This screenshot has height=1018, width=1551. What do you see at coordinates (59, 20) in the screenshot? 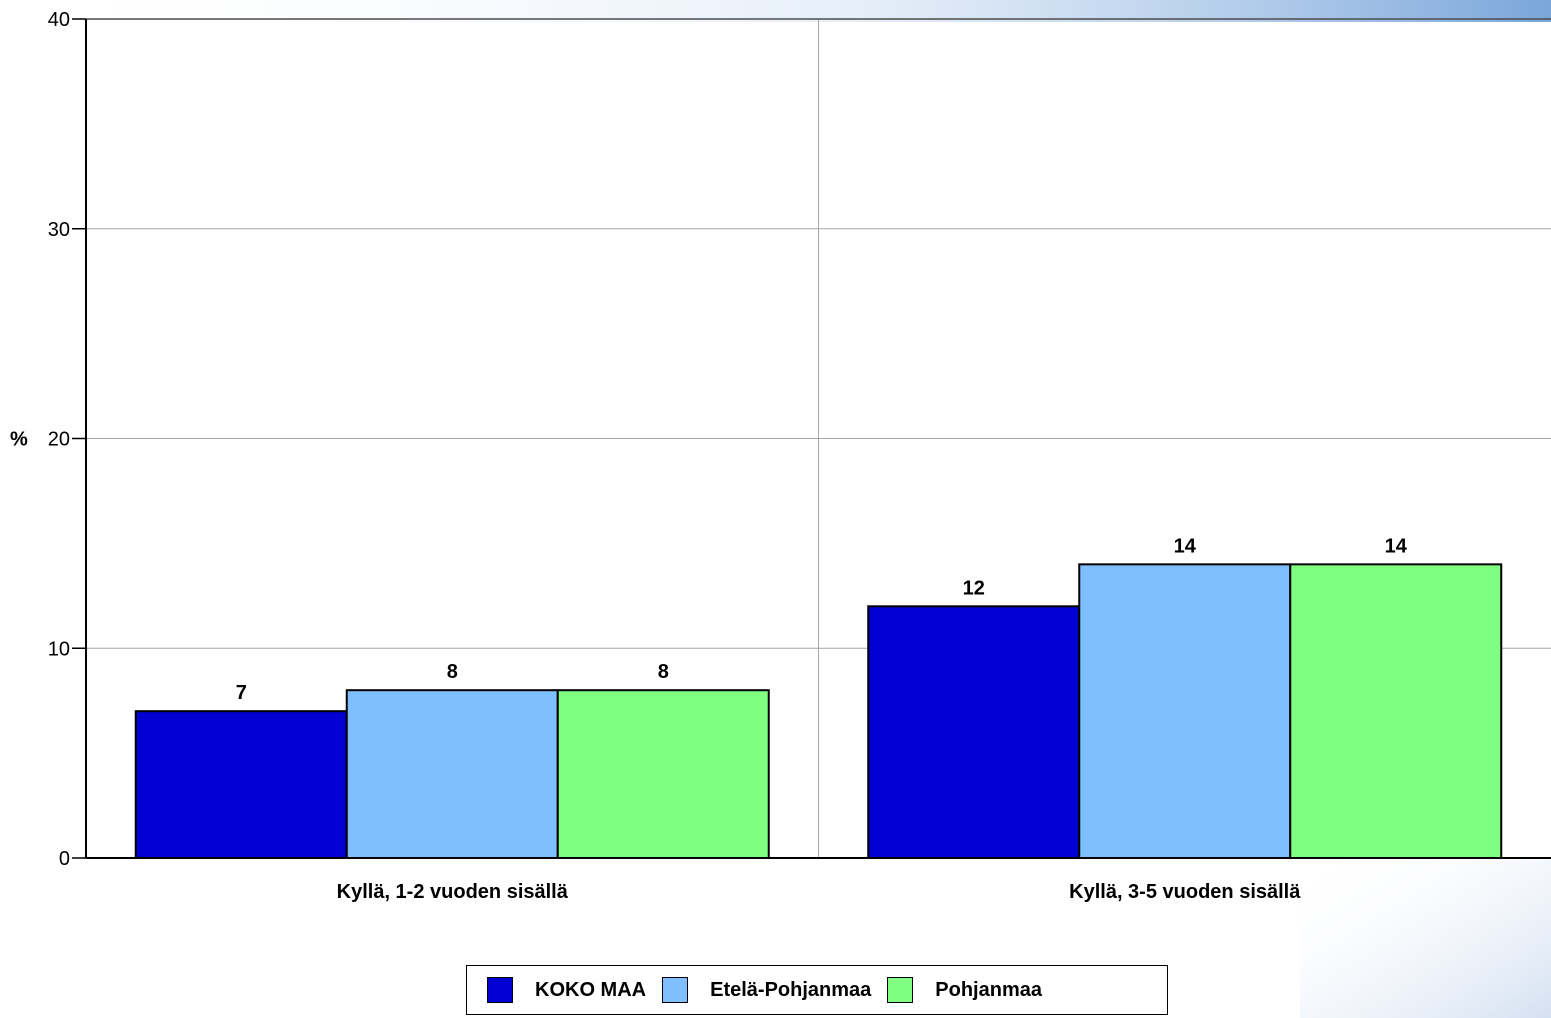
I see `y-tick-label-4: 40` at bounding box center [59, 20].